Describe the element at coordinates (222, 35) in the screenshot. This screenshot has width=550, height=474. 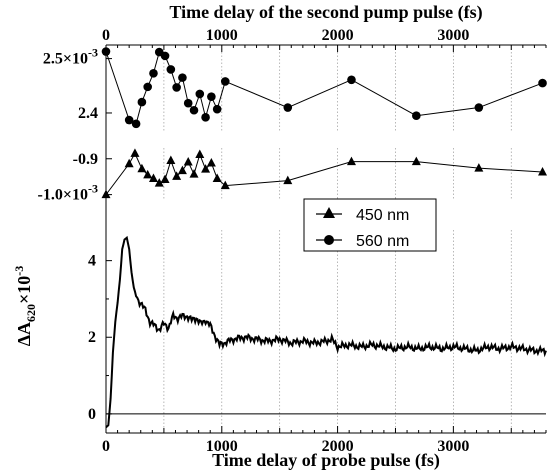
I see `top-x-tick-label: 1000` at that location.